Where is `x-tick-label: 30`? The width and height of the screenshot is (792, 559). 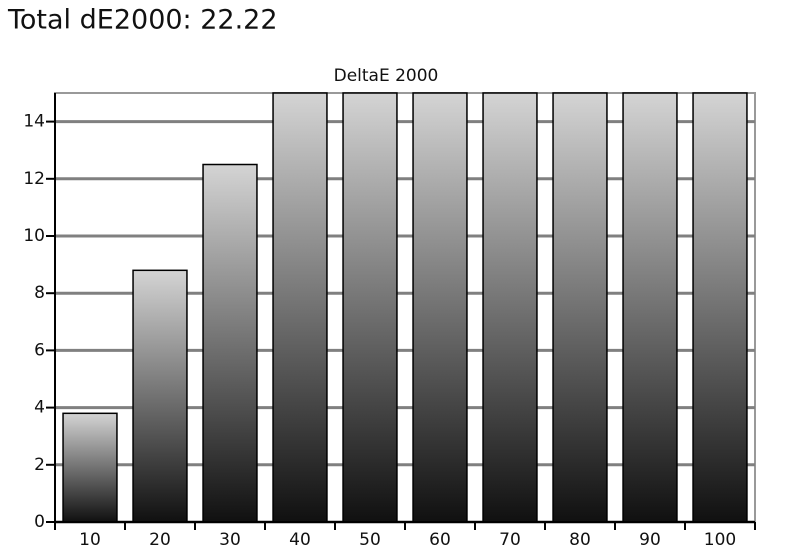 x-tick-label: 30 is located at coordinates (230, 540).